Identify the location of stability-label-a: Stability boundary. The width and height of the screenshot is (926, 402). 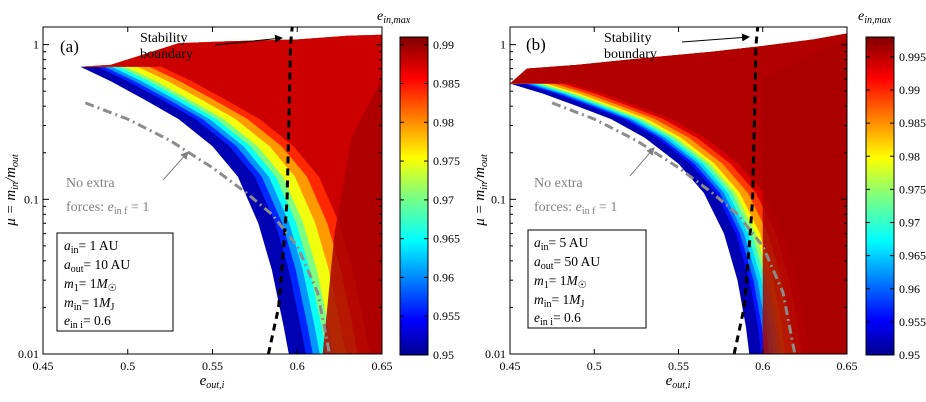
(166, 46).